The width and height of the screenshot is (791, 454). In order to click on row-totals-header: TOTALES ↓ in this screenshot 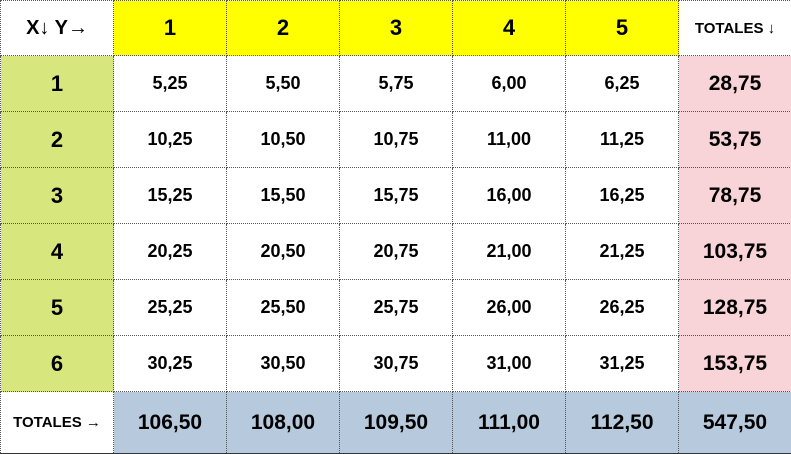, I will do `click(735, 28)`.